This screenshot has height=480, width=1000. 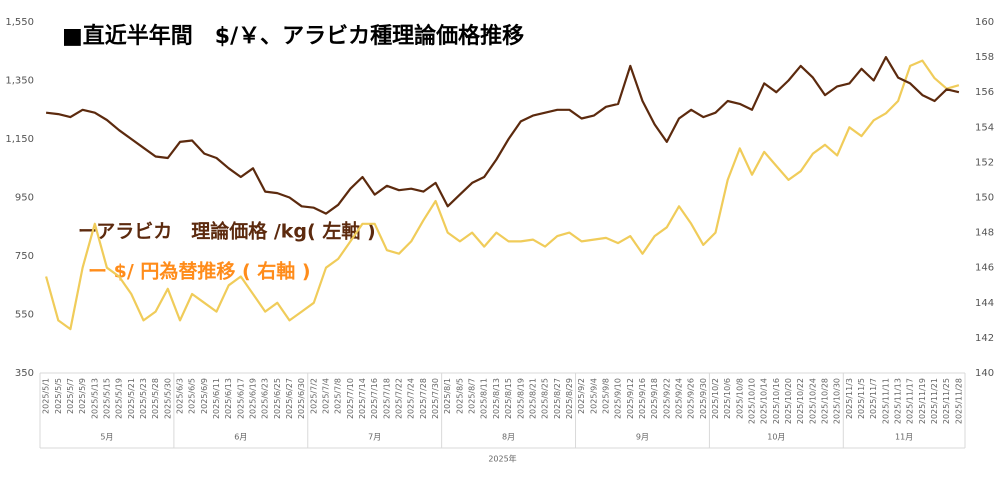 What do you see at coordinates (119, 398) in the screenshot?
I see `x-tick-label: 2025/5/19` at bounding box center [119, 398].